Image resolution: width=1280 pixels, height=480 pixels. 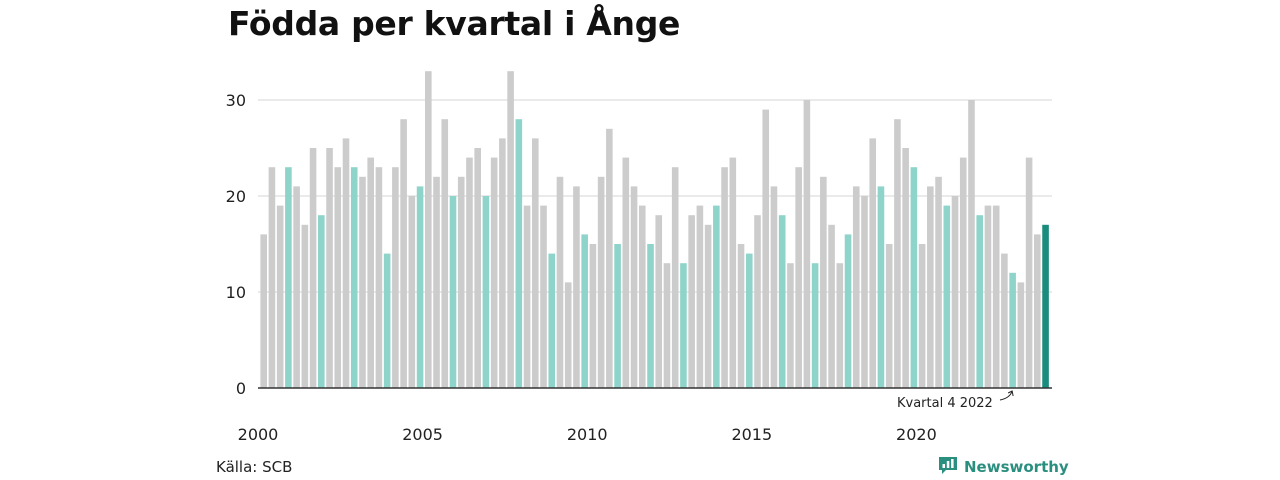 What do you see at coordinates (1016, 467) in the screenshot?
I see `brand-name: Newsworthy` at bounding box center [1016, 467].